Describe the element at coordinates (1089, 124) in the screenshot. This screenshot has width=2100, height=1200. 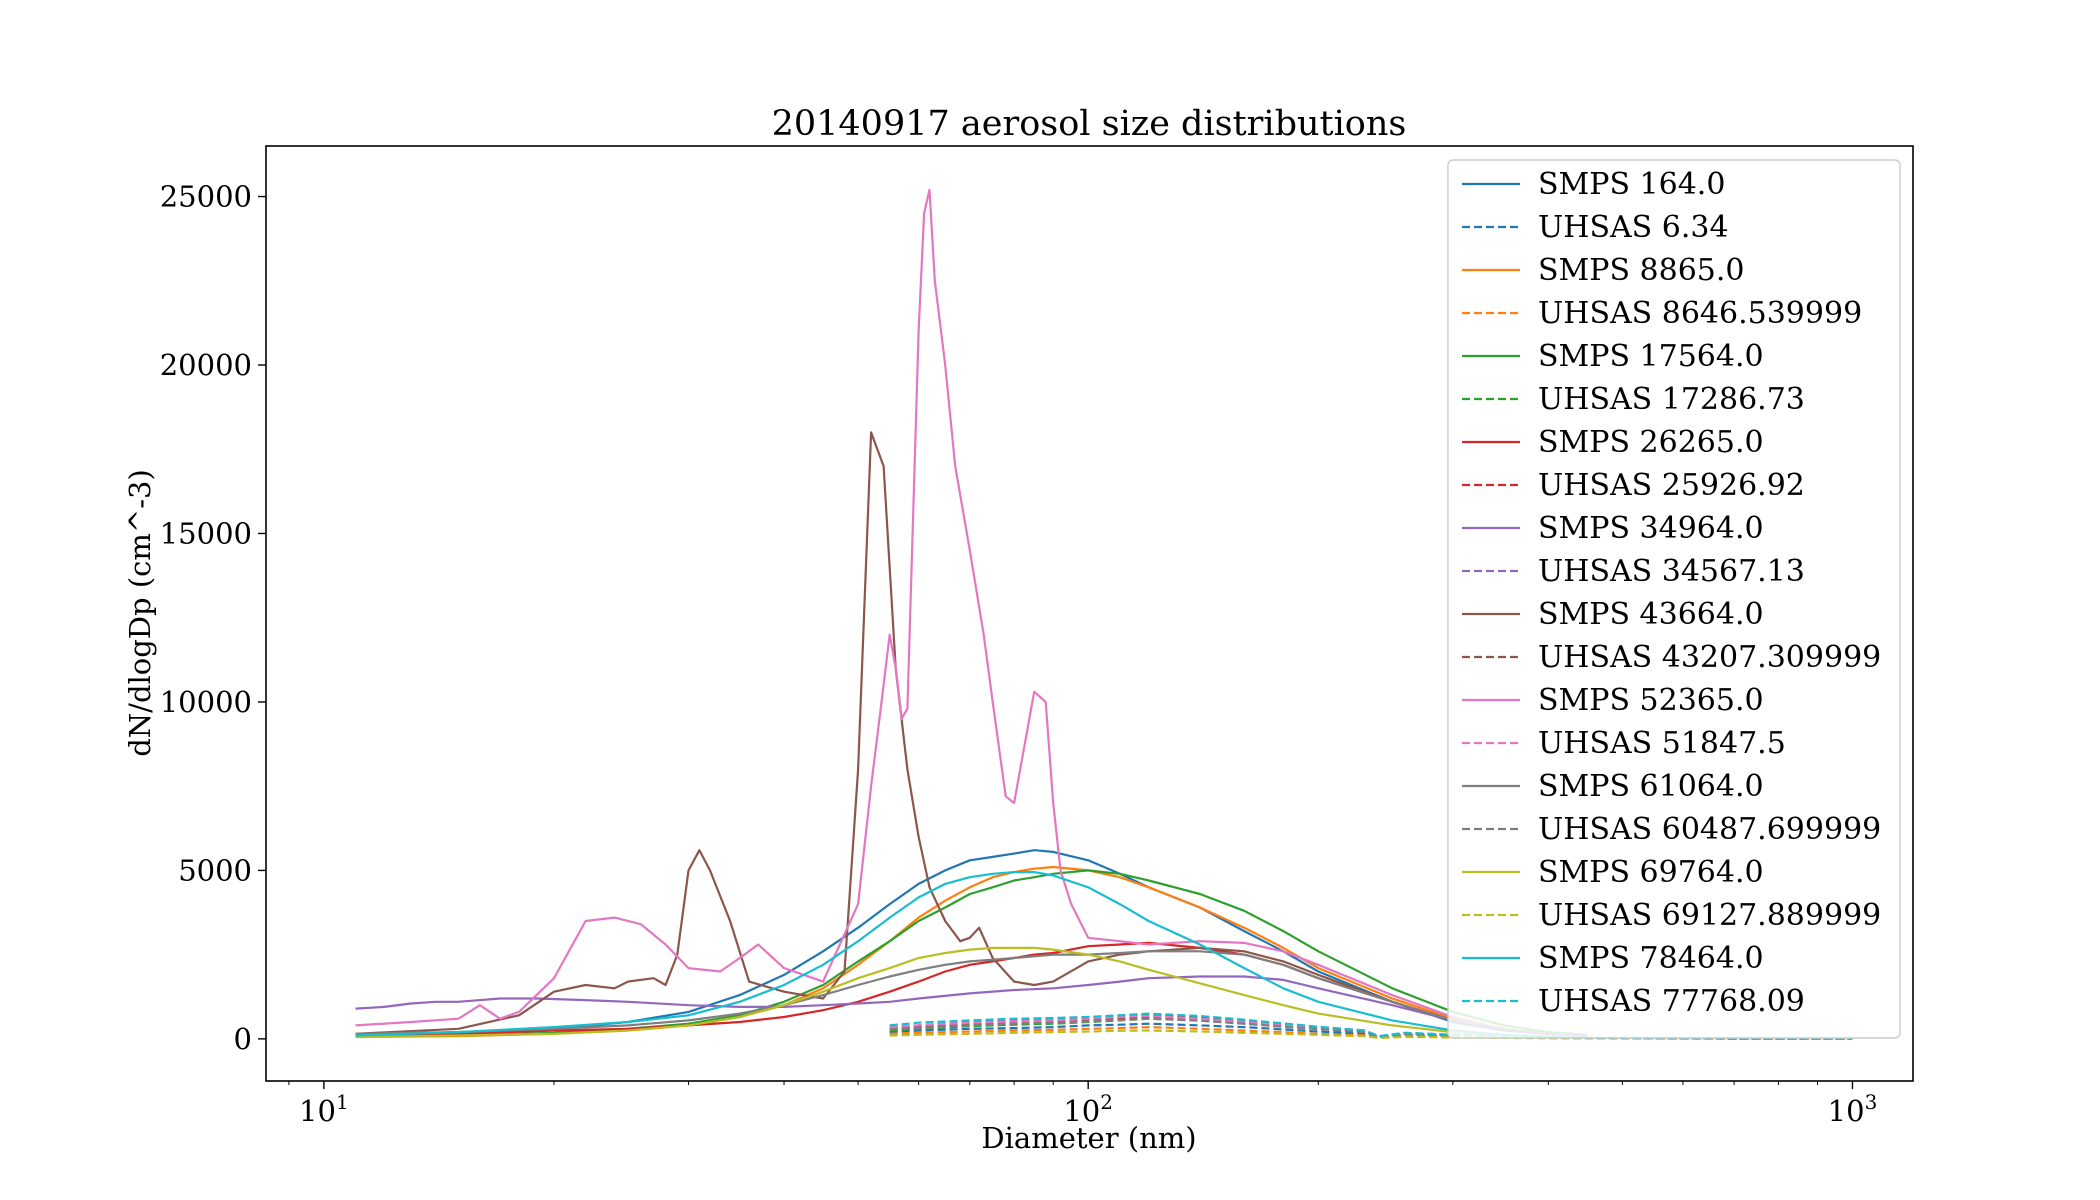
I see `chart-title: 20140917 aerosol size distributions` at that location.